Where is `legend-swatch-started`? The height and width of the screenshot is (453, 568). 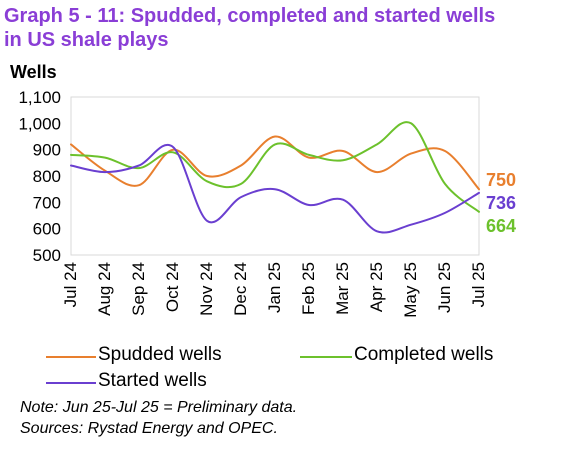 legend-swatch-started is located at coordinates (71, 383).